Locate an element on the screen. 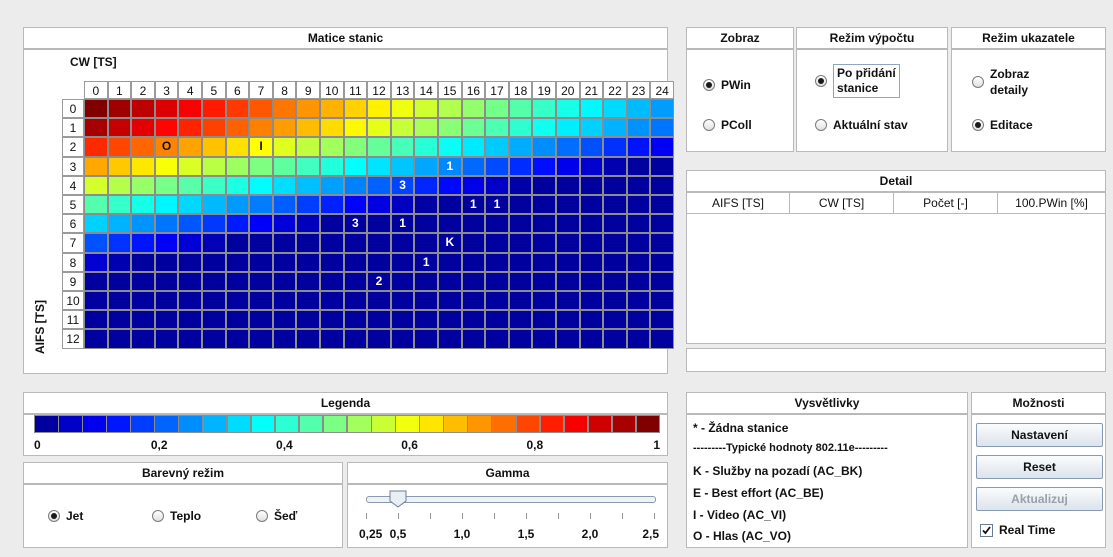 The height and width of the screenshot is (557, 1113). gamma-slider-thumb is located at coordinates (398, 499).